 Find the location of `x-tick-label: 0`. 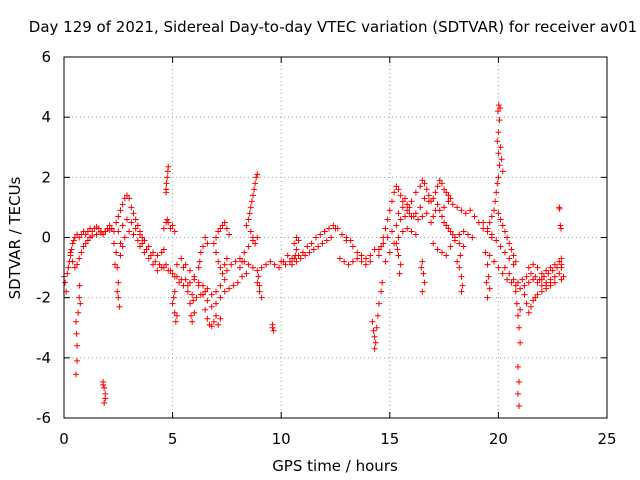

x-tick-label: 0 is located at coordinates (64, 439).